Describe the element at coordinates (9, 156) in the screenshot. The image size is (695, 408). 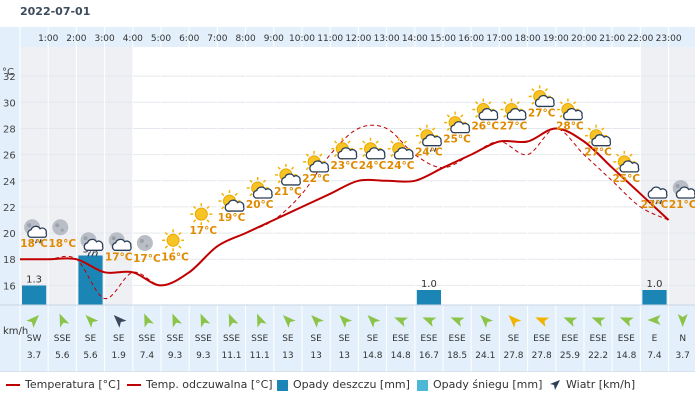
I see `y-tick-label: 26` at that location.